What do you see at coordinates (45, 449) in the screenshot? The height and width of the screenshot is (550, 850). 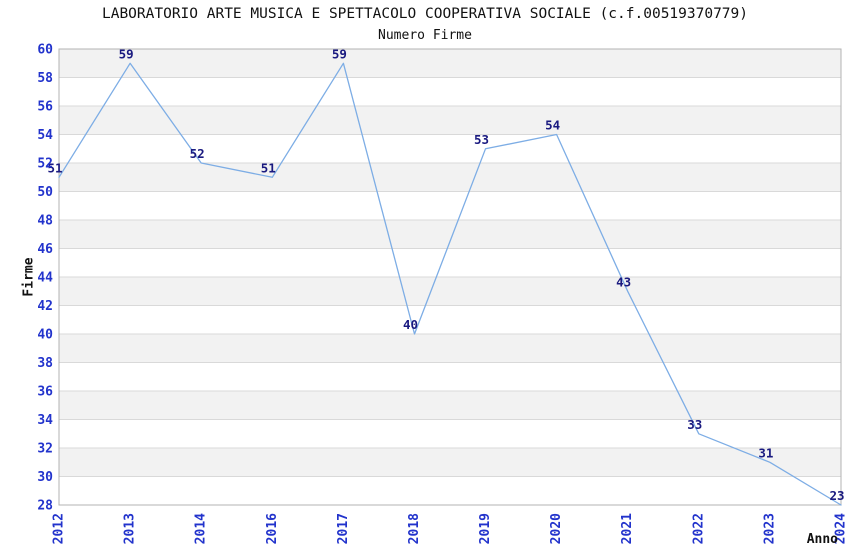 I see `y-tick-label: 32` at bounding box center [45, 449].